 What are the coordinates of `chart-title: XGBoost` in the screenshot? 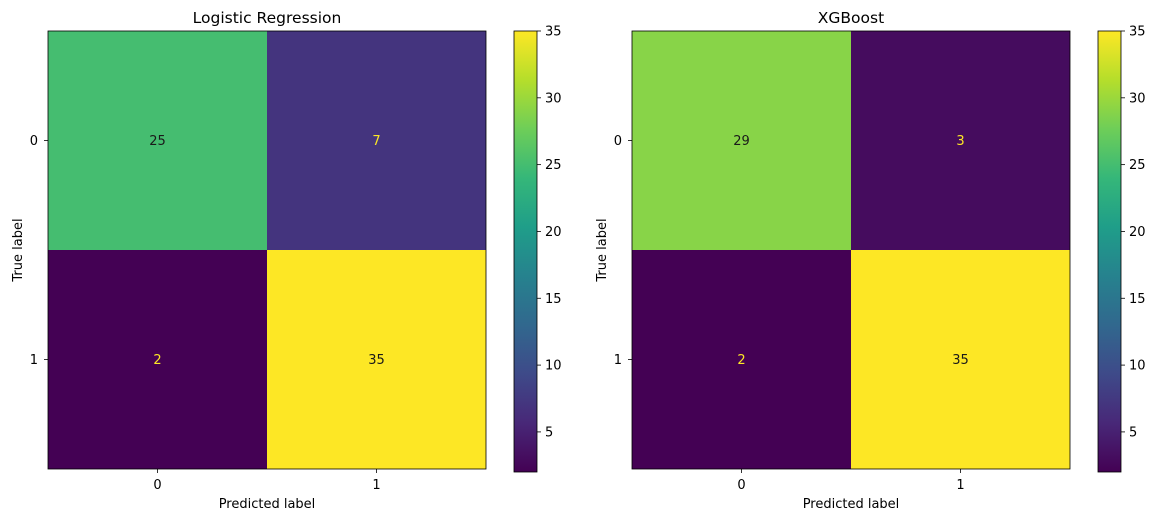 It's located at (851, 18).